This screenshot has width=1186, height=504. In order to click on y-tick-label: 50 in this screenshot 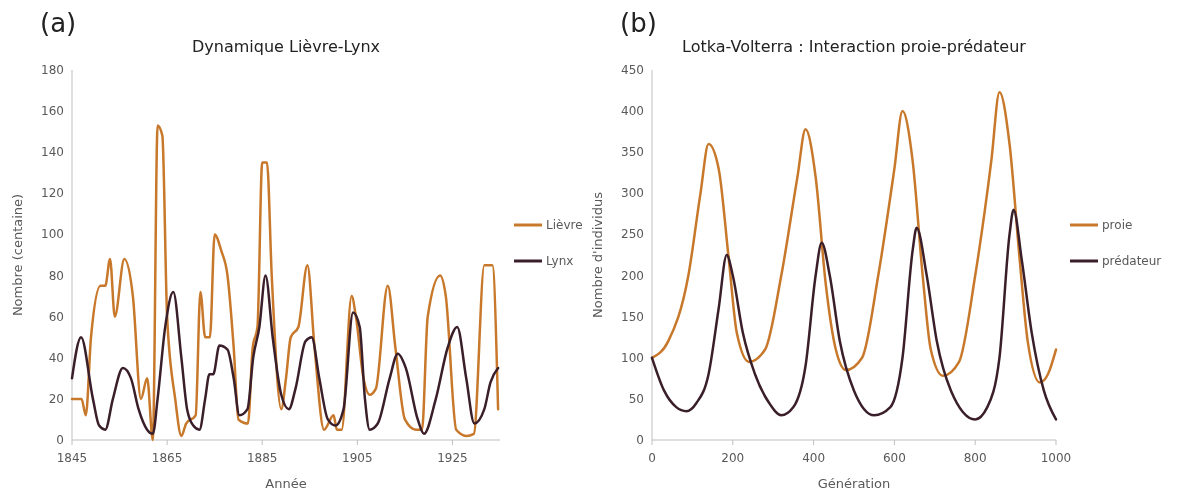, I will do `click(636, 398)`.